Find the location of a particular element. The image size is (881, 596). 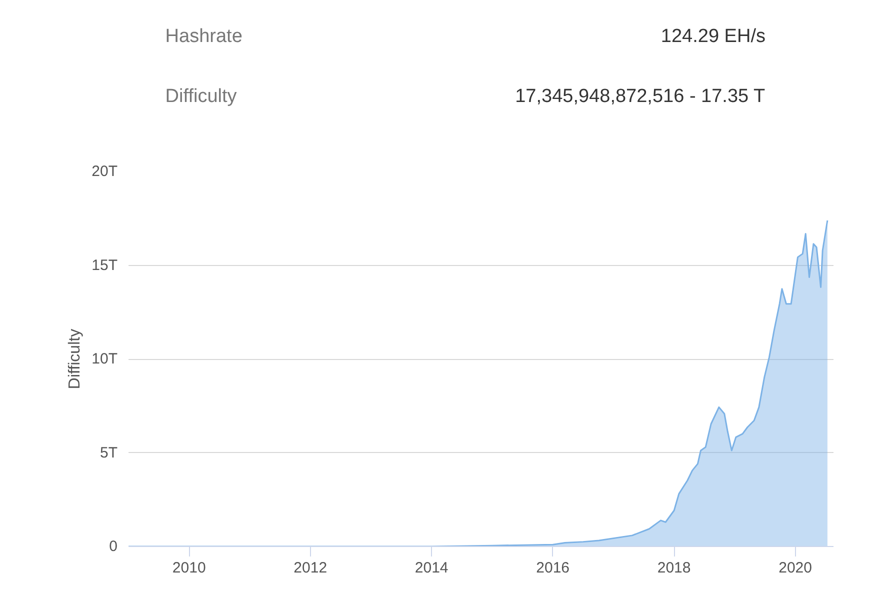

x-tick-label: 2014 is located at coordinates (431, 568).